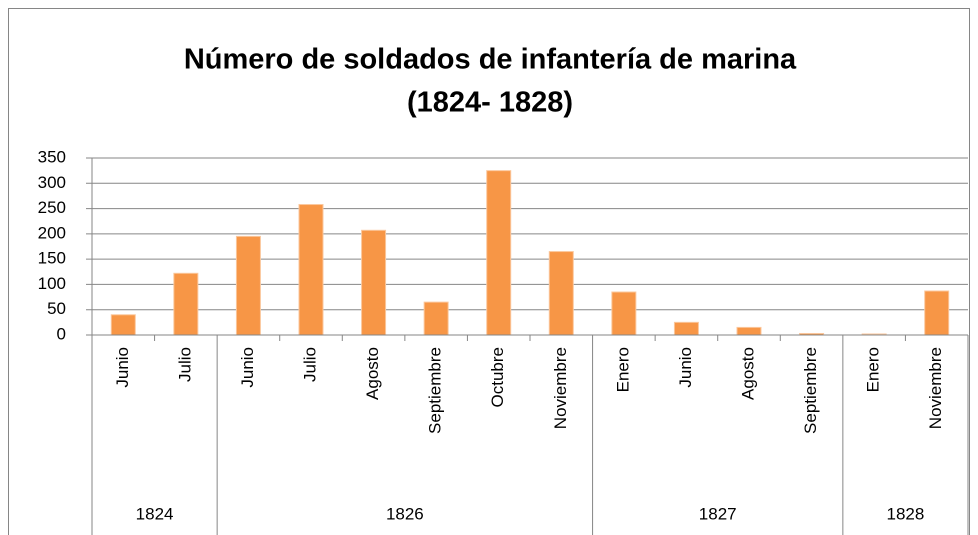 The image size is (978, 535). Describe the element at coordinates (52, 156) in the screenshot. I see `y-tick-label: 350` at that location.